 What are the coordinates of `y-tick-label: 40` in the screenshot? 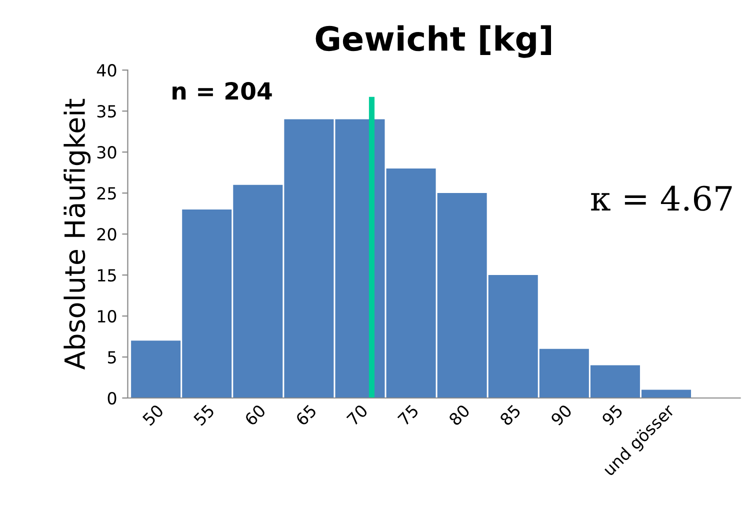 It's located at (106, 70).